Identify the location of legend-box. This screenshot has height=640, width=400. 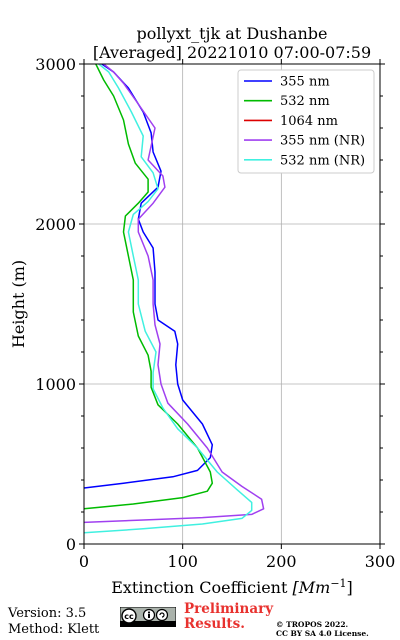
(306, 121).